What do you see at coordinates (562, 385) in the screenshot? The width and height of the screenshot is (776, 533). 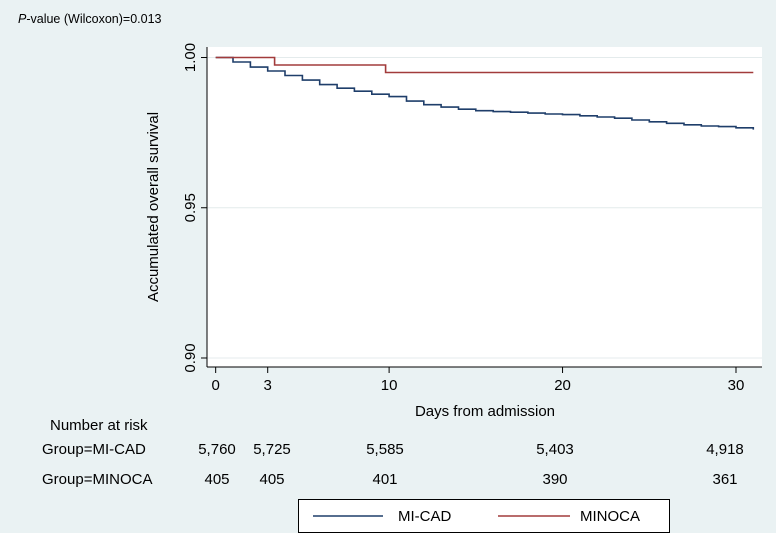 I see `x-tick-label: 20` at bounding box center [562, 385].